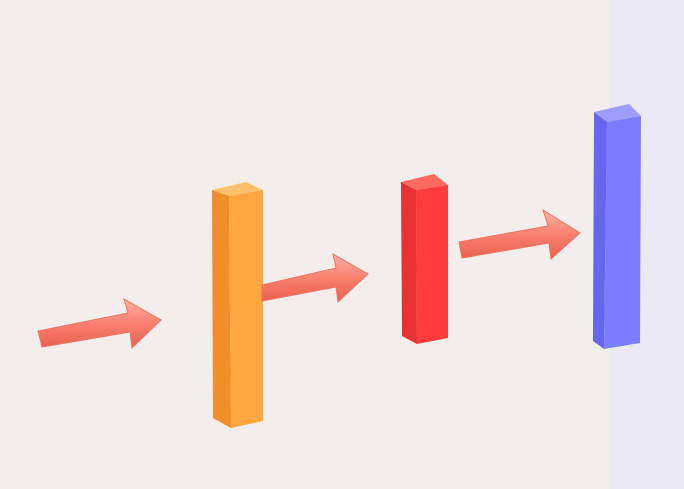 The width and height of the screenshot is (684, 489). What do you see at coordinates (424, 259) in the screenshot?
I see `layer-2-block` at bounding box center [424, 259].